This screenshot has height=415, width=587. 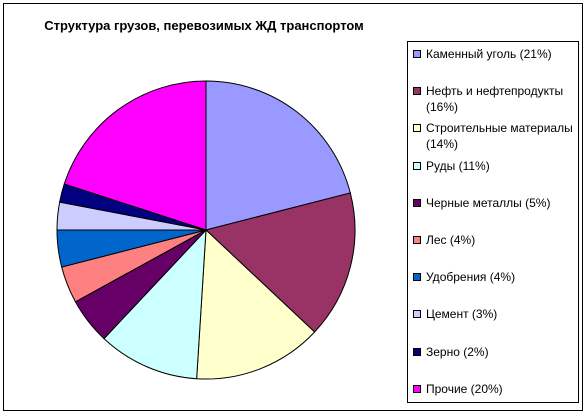 I want to click on legend-label: Строительные материалы (14%), so click(x=499, y=136).